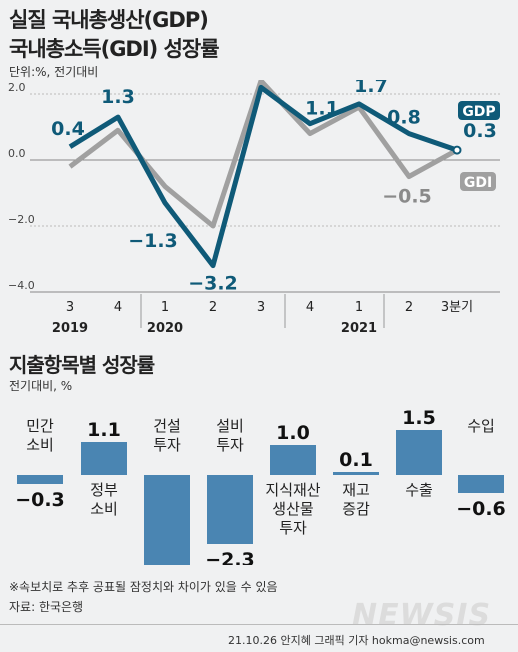  I want to click on bar-value-label: 1.1, so click(104, 430).